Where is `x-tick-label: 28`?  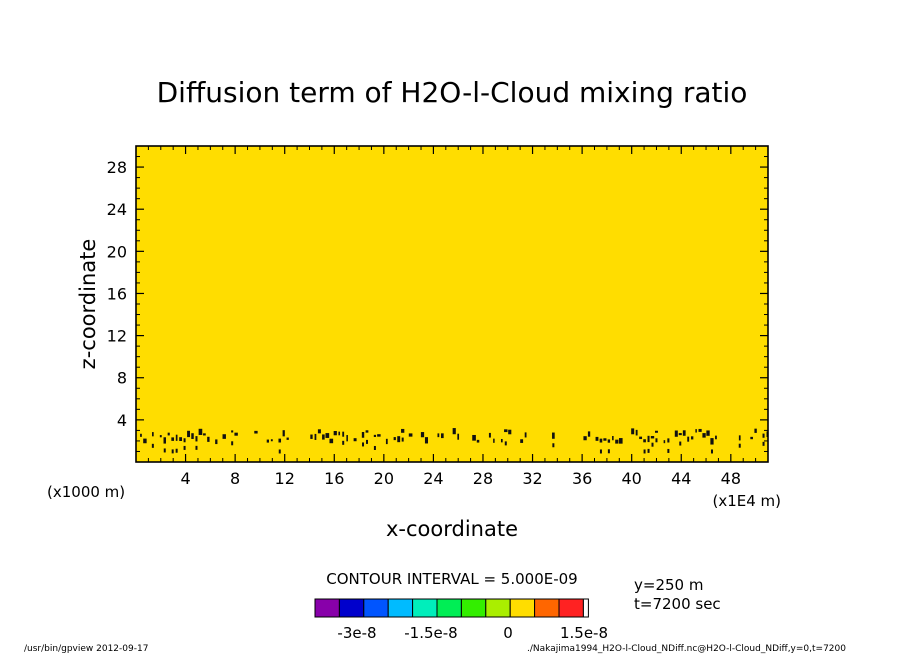 x-tick-label: 28 is located at coordinates (483, 478).